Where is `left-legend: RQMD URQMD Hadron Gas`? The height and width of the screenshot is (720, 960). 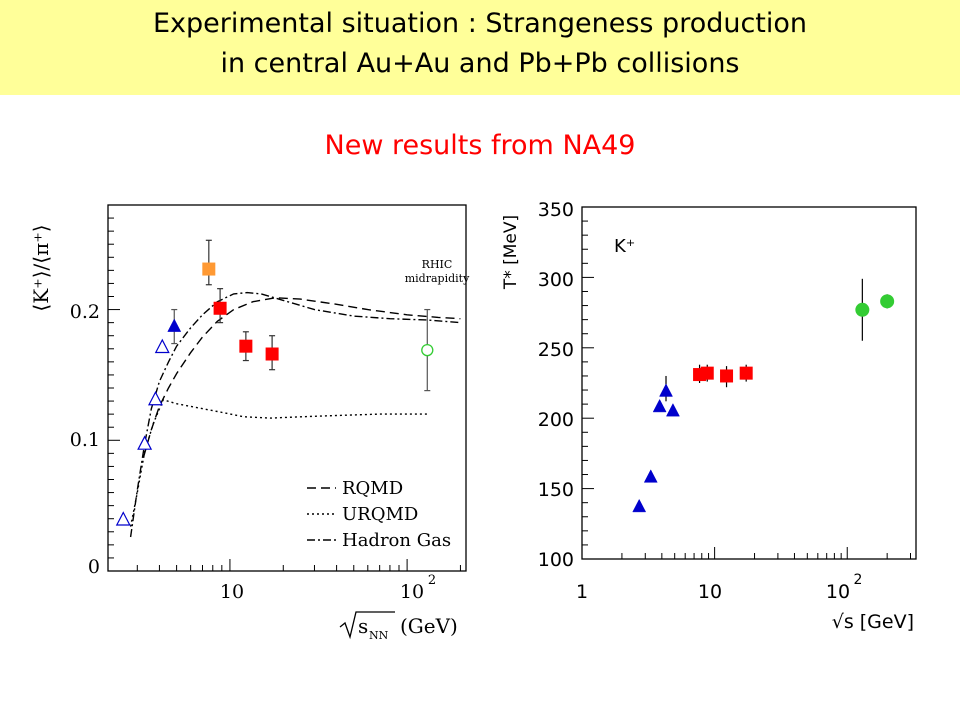 left-legend: RQMD URQMD Hadron Gas is located at coordinates (379, 514).